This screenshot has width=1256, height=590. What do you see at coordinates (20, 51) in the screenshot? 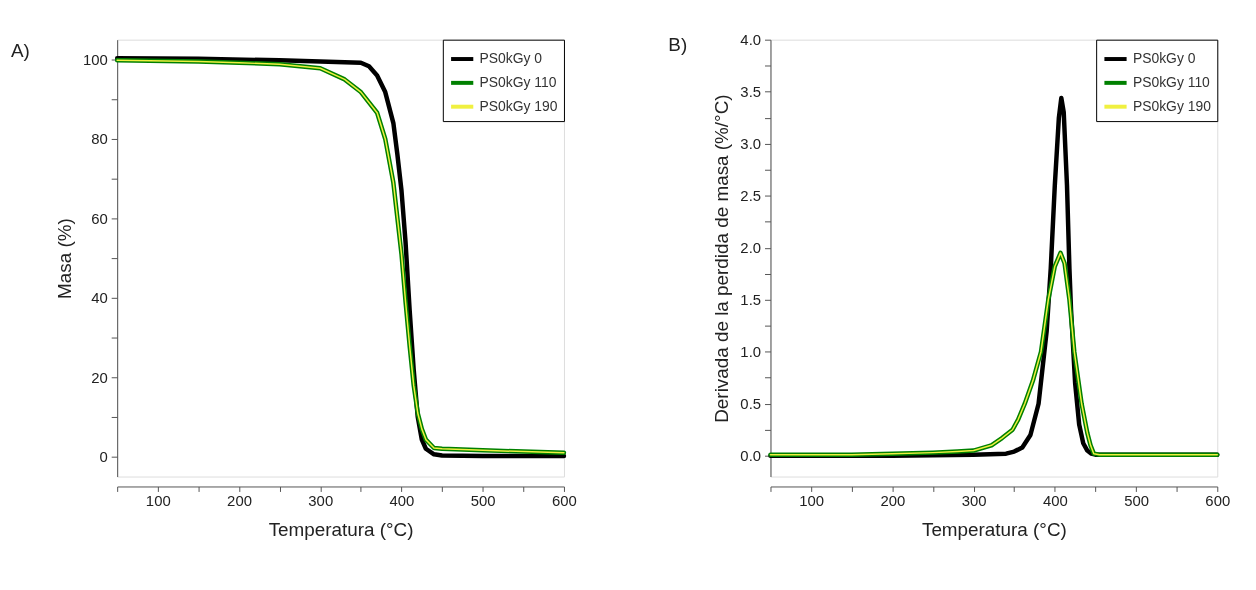
I see `chart-title: A)` at bounding box center [20, 51].